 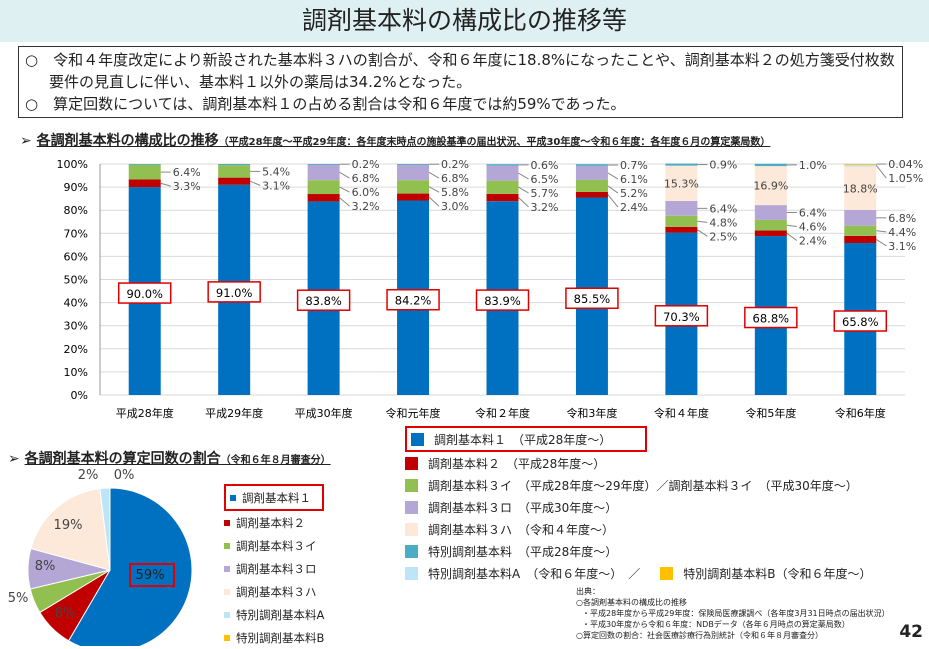 I want to click on pie-label: 59%, so click(x=150, y=575).